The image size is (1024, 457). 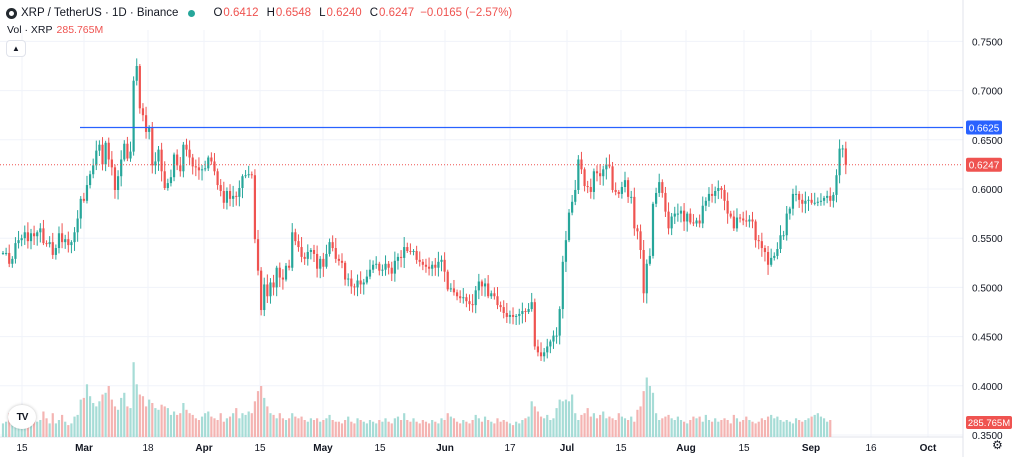 What do you see at coordinates (997, 445) in the screenshot?
I see `gear-icon: ⚙` at bounding box center [997, 445].